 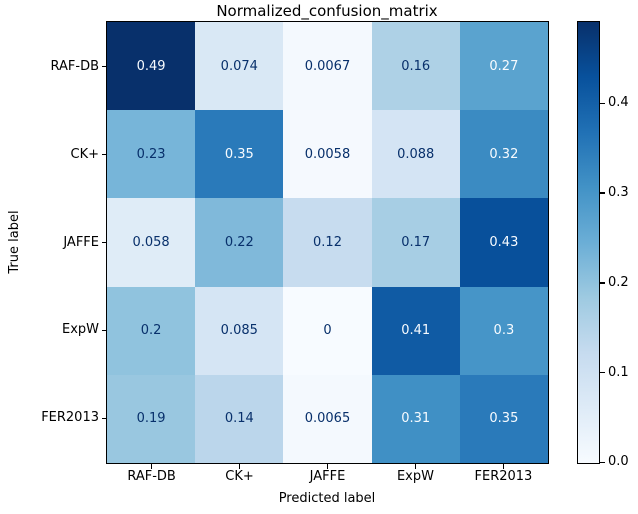 I want to click on y-tick-label: CK+, so click(x=85, y=154).